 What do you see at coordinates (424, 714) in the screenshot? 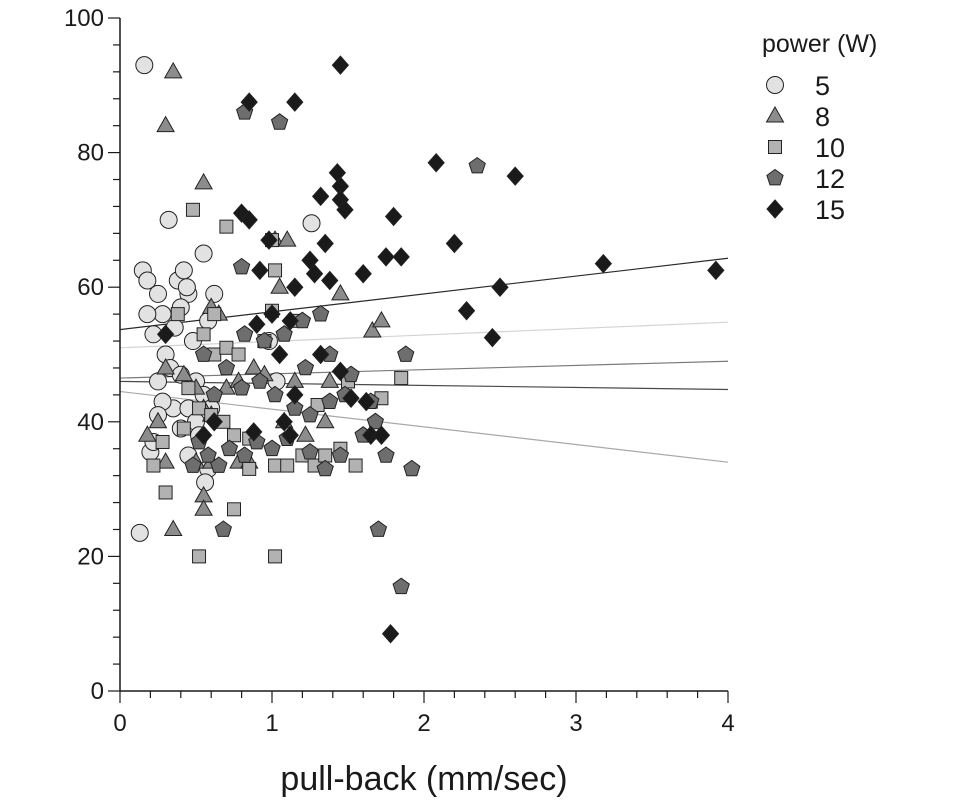
I see `x-ticks: 0 1 2 3 4` at bounding box center [424, 714].